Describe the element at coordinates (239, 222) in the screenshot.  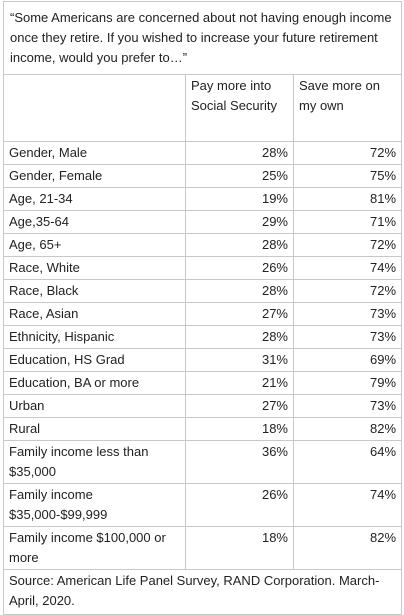
I see `cell-value: 29%` at that location.